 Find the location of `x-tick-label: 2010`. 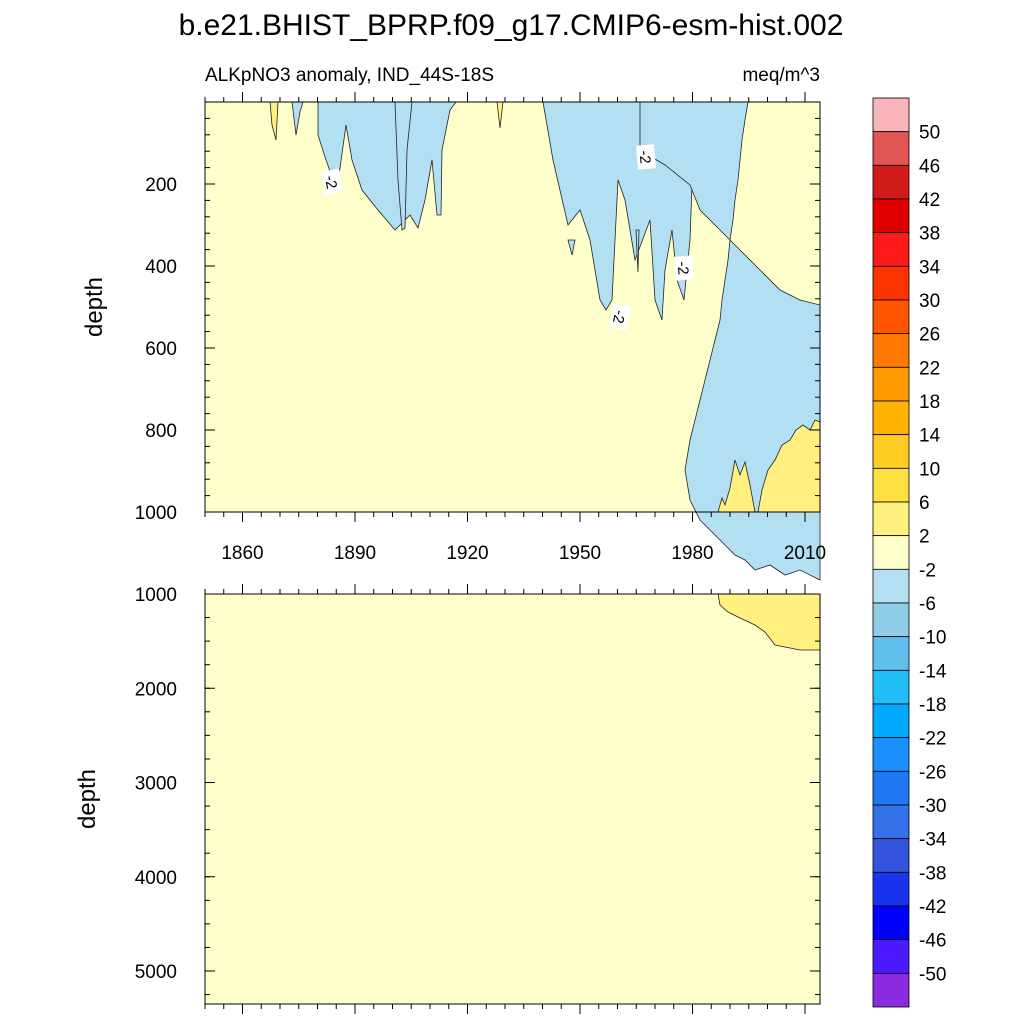

x-tick-label: 2010 is located at coordinates (805, 553).